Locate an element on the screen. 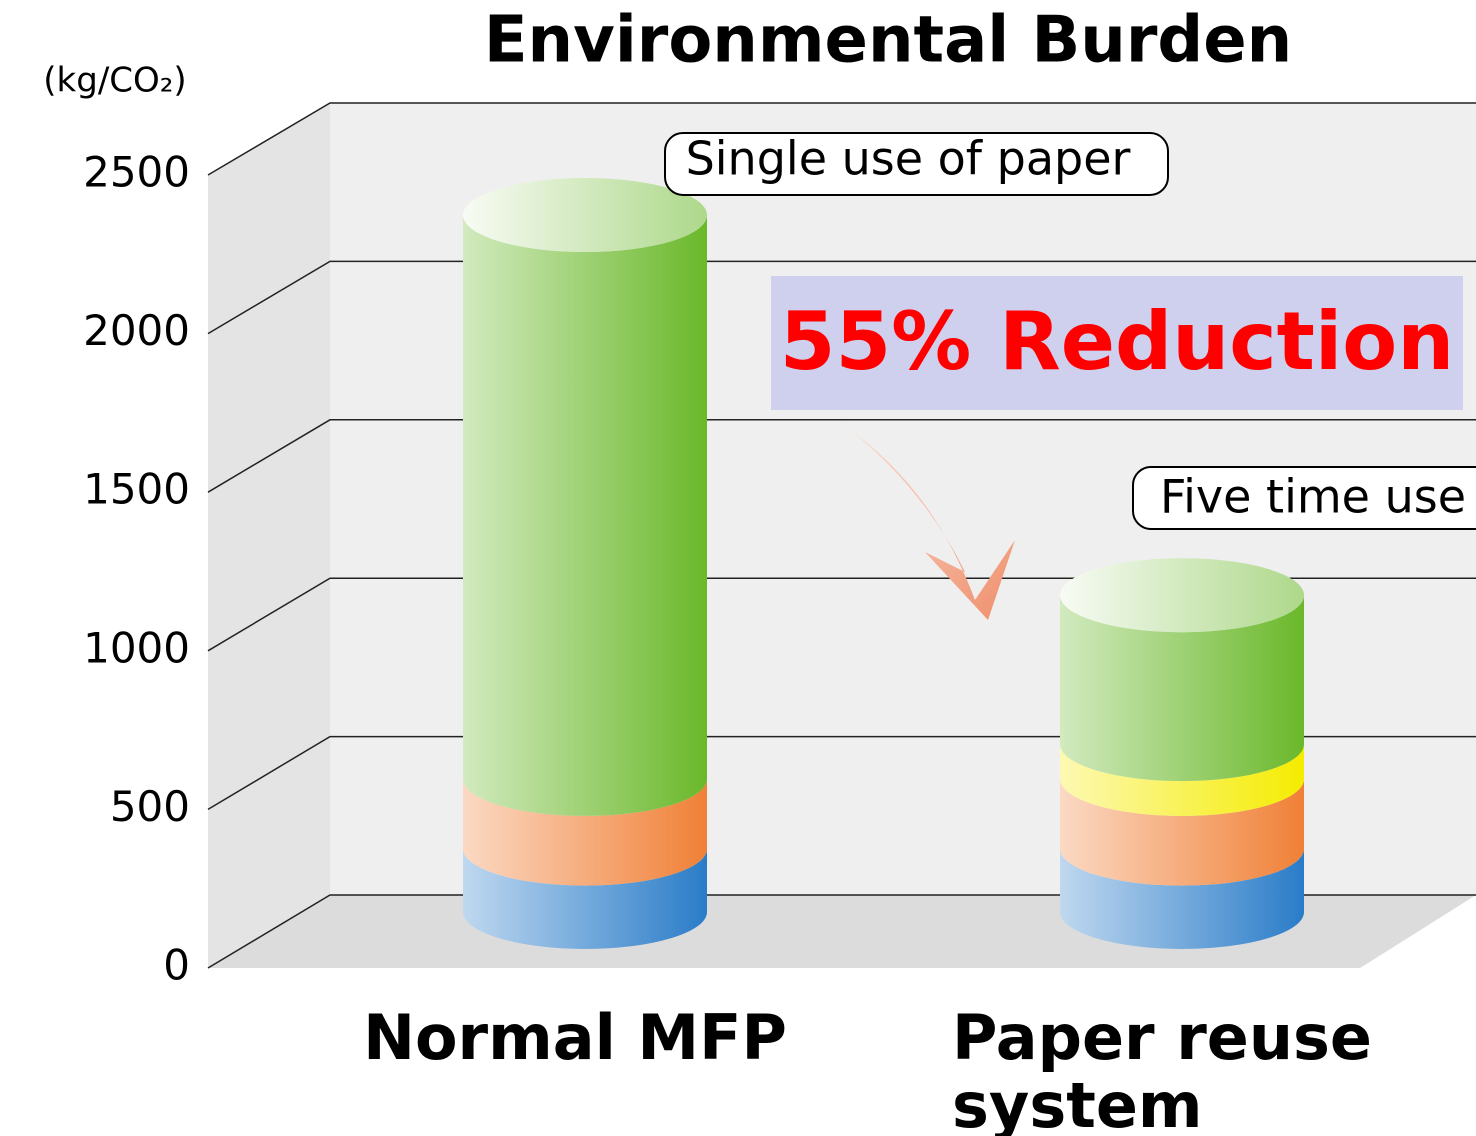 This screenshot has height=1136, width=1476. y-tick-label: 1500 is located at coordinates (136, 489).